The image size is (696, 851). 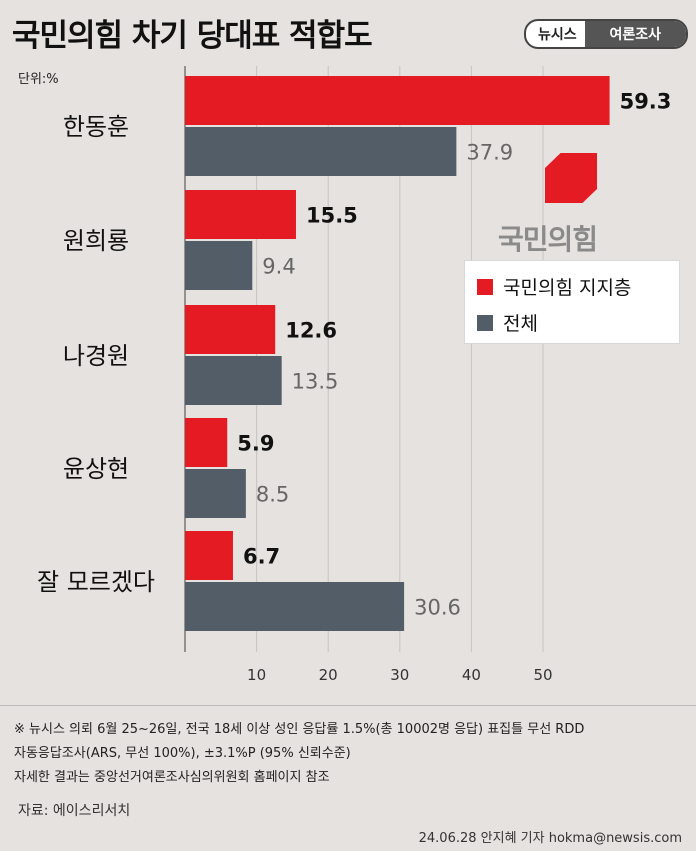 What do you see at coordinates (182, 753) in the screenshot?
I see `note-line: 자동응답조사(ARS, 무선 100%), ±3.1%P (95% 신뢰수준)` at bounding box center [182, 753].